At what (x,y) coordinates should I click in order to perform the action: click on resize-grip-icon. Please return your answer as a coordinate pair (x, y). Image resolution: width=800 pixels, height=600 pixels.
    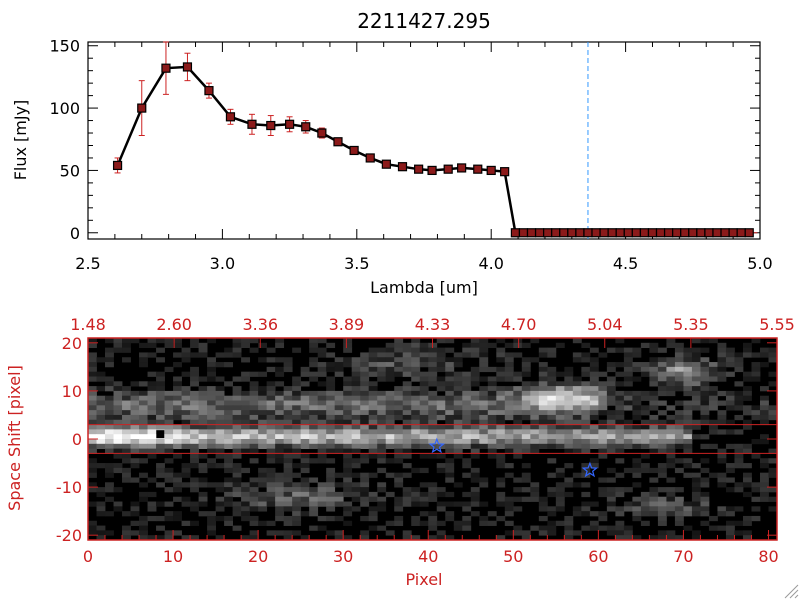
    Looking at the image, I should click on (791, 591).